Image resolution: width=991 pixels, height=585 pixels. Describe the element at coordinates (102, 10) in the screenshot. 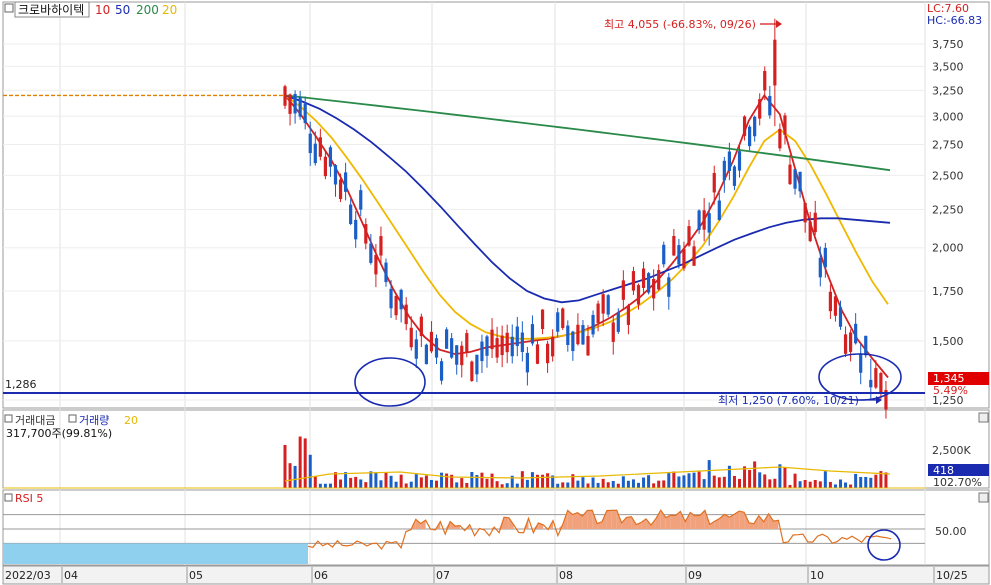

I see `ma10-label: 10` at that location.